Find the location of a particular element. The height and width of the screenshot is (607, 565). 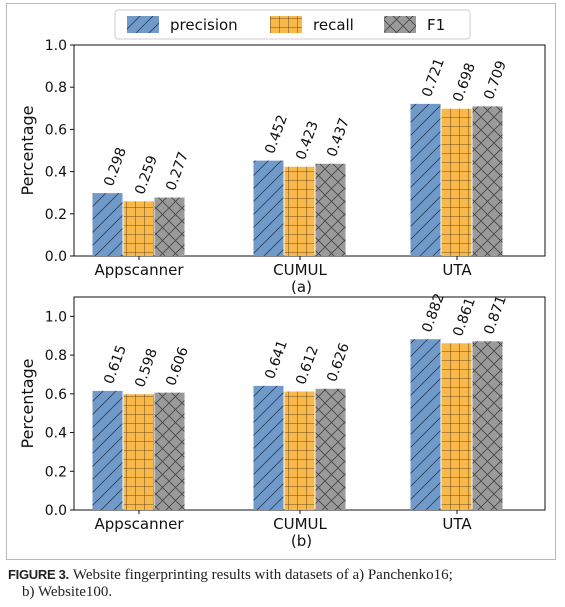

chart-subtitle: (b) is located at coordinates (301, 541).